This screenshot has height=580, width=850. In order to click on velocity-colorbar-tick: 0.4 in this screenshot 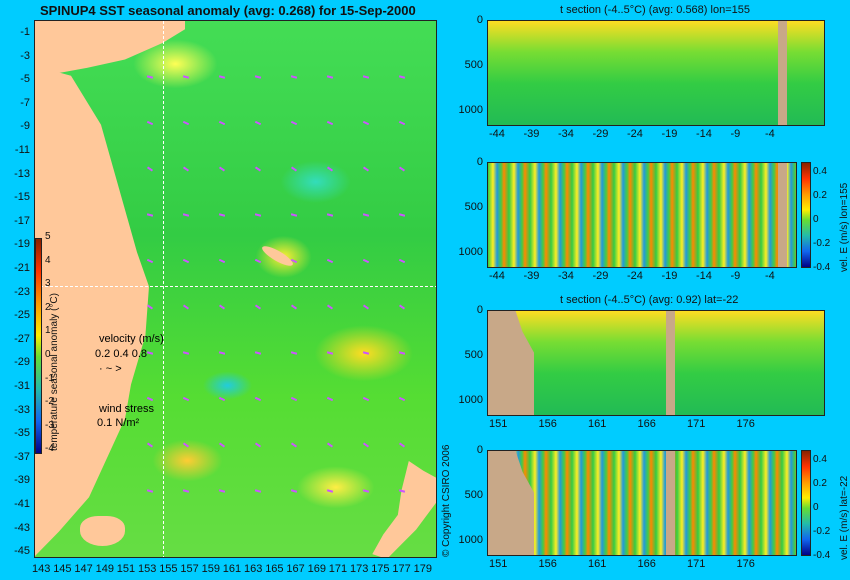, I will do `click(820, 459)`.